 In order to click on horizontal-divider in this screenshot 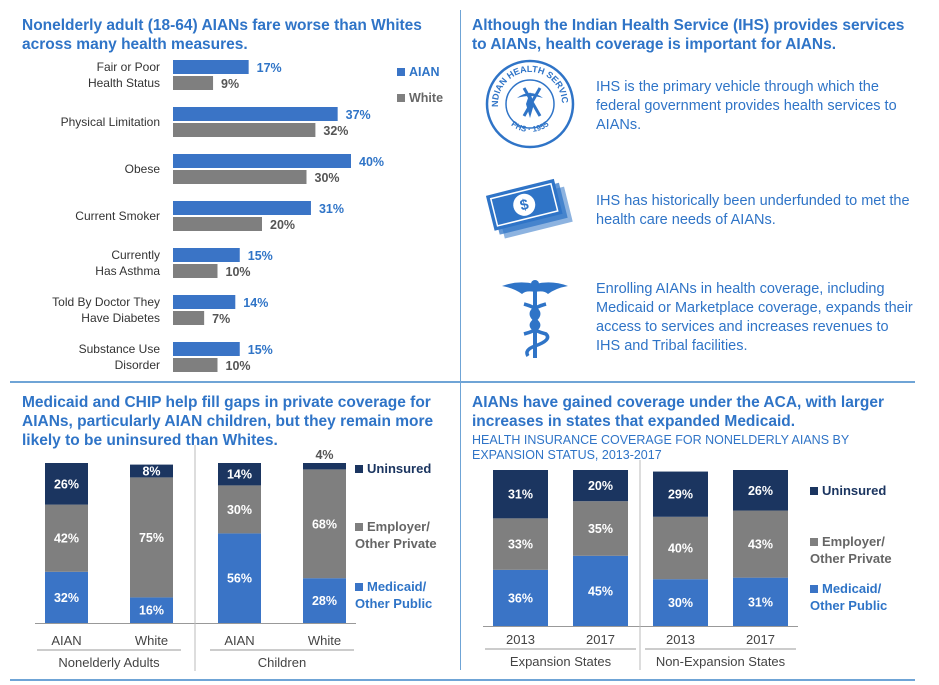, I will do `click(462, 382)`.